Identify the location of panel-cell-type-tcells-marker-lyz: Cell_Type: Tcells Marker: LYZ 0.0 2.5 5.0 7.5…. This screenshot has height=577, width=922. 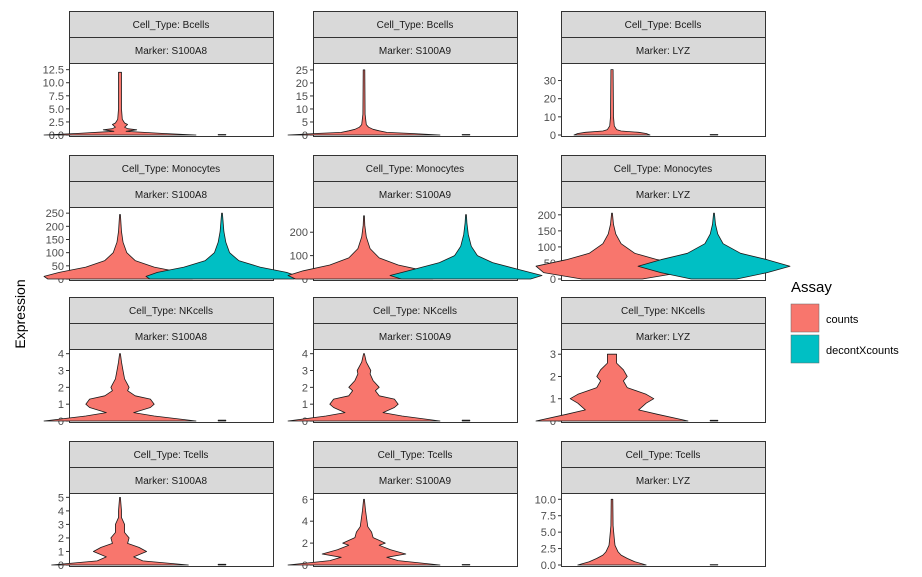
(650, 506).